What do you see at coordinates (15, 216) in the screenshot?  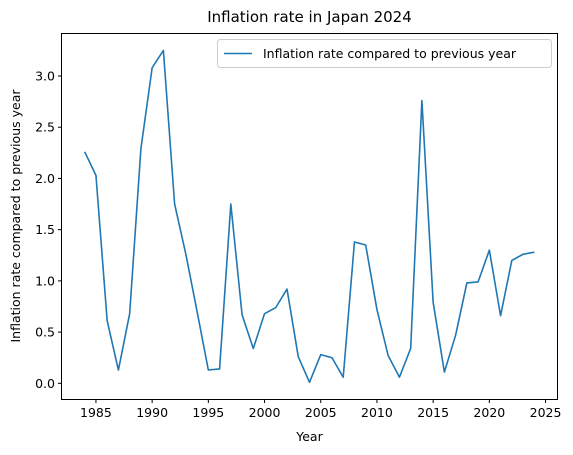 I see `y-axis-label: Inflation rate compared to previous year` at bounding box center [15, 216].